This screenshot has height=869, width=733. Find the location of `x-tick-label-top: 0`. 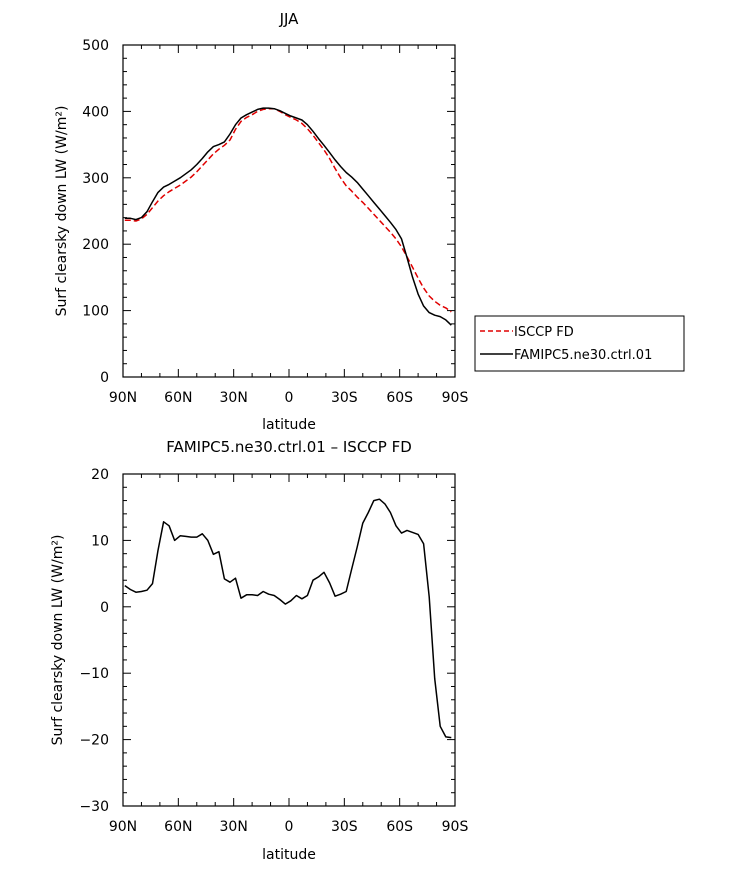

x-tick-label-top: 0 is located at coordinates (289, 398).